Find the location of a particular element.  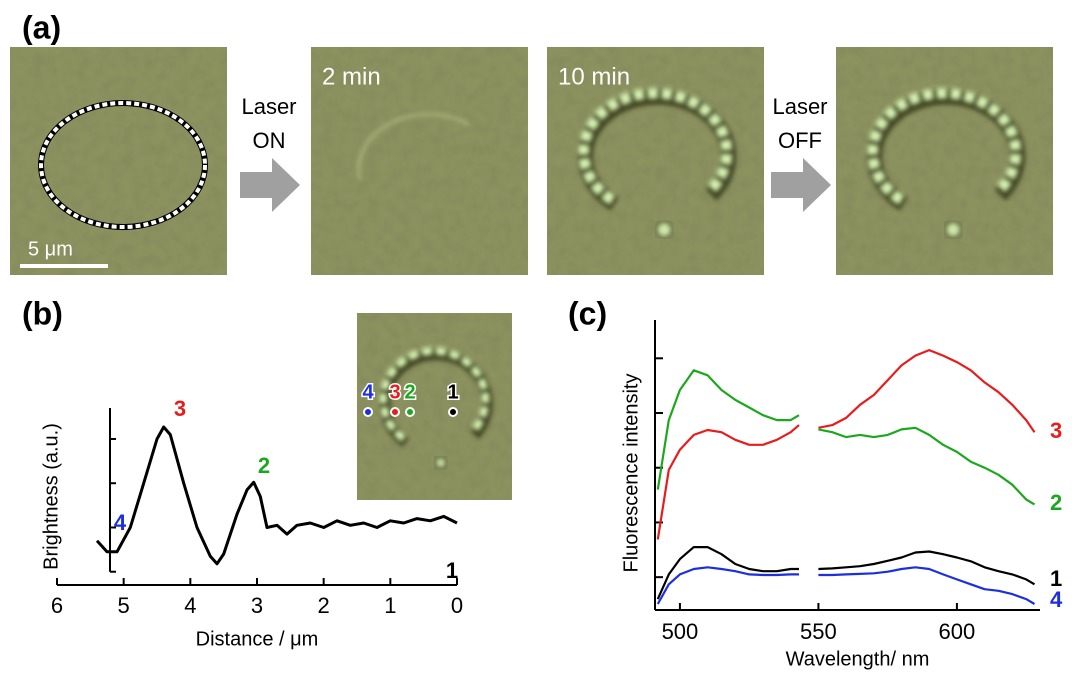

curve-label: 4 is located at coordinates (120, 522).